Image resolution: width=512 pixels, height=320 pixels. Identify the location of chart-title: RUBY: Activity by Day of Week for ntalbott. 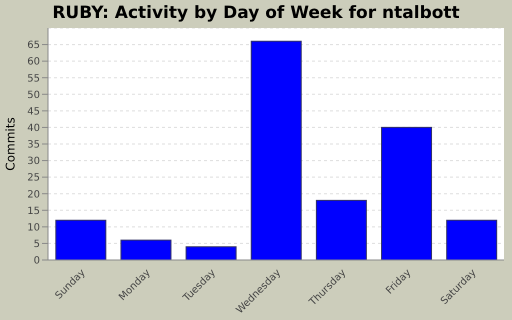
(256, 13).